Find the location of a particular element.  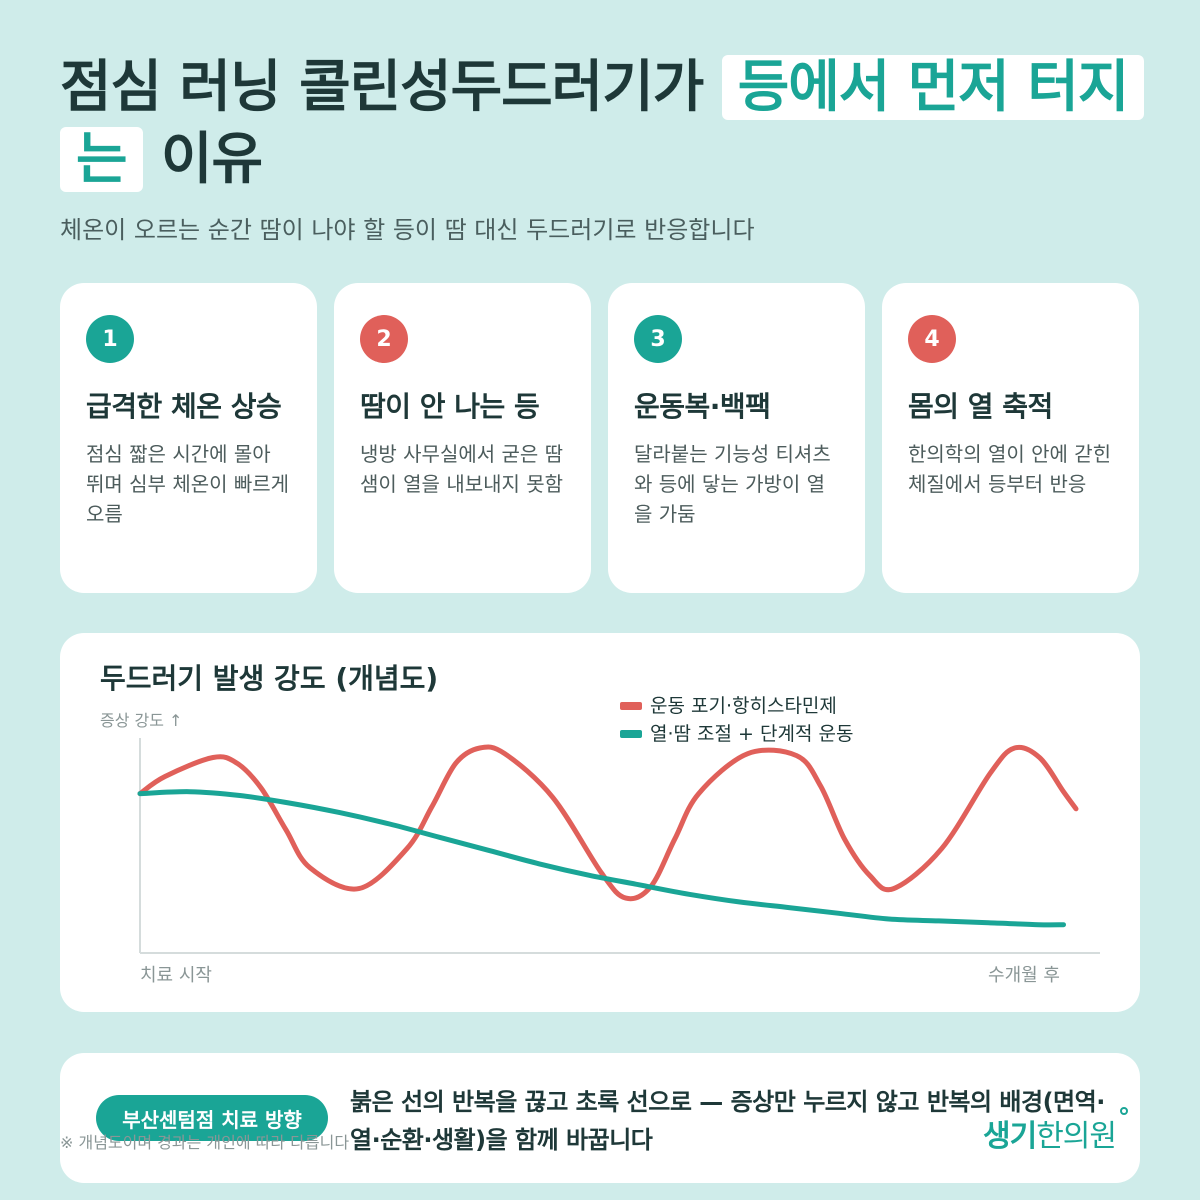

cause-card-4: 4 몸의 열 축적 한의학의 열이 안에 갇힌 체질에서 등부터 반응 is located at coordinates (1010, 438).